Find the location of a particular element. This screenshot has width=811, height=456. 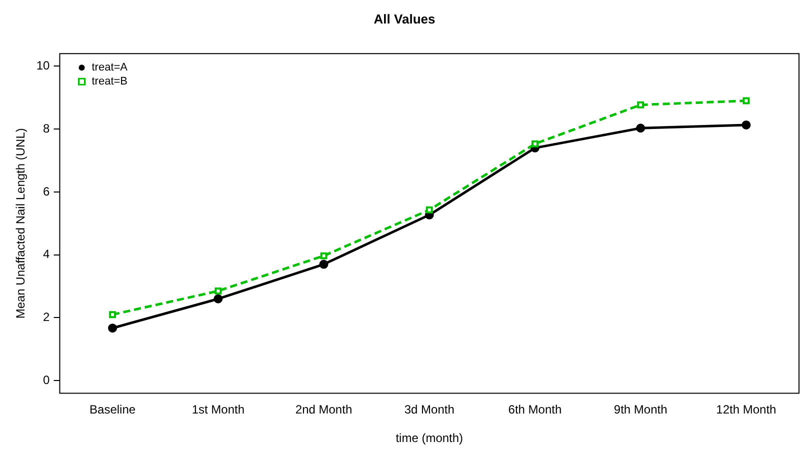

chart-title: All Values is located at coordinates (405, 18).